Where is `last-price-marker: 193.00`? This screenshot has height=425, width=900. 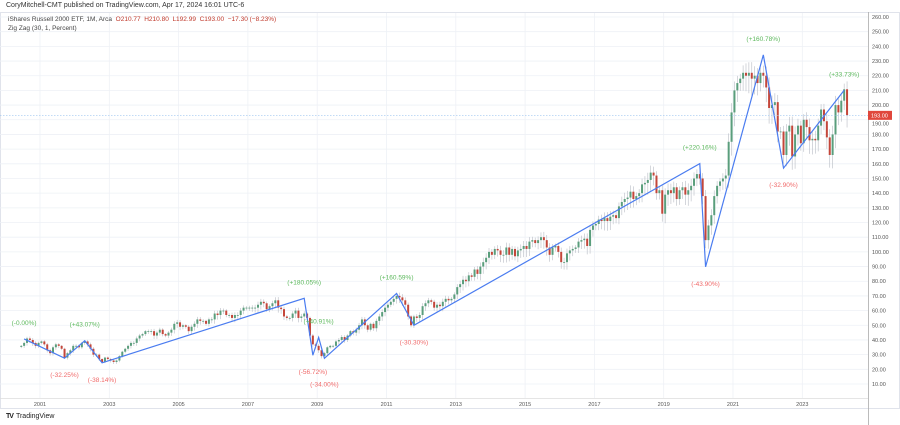 last-price-marker: 193.00 is located at coordinates (446, 115).